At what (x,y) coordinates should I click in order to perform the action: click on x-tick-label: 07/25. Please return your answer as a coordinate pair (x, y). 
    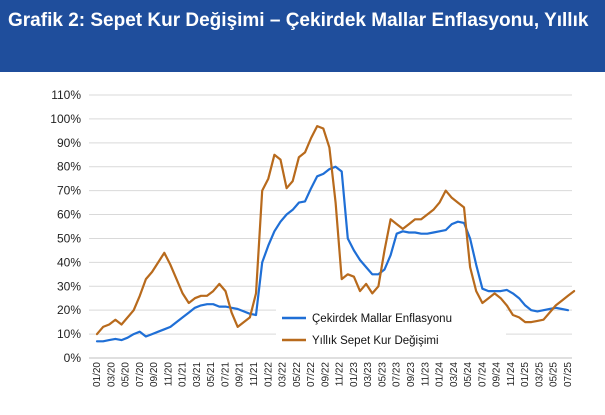
    Looking at the image, I should click on (568, 374).